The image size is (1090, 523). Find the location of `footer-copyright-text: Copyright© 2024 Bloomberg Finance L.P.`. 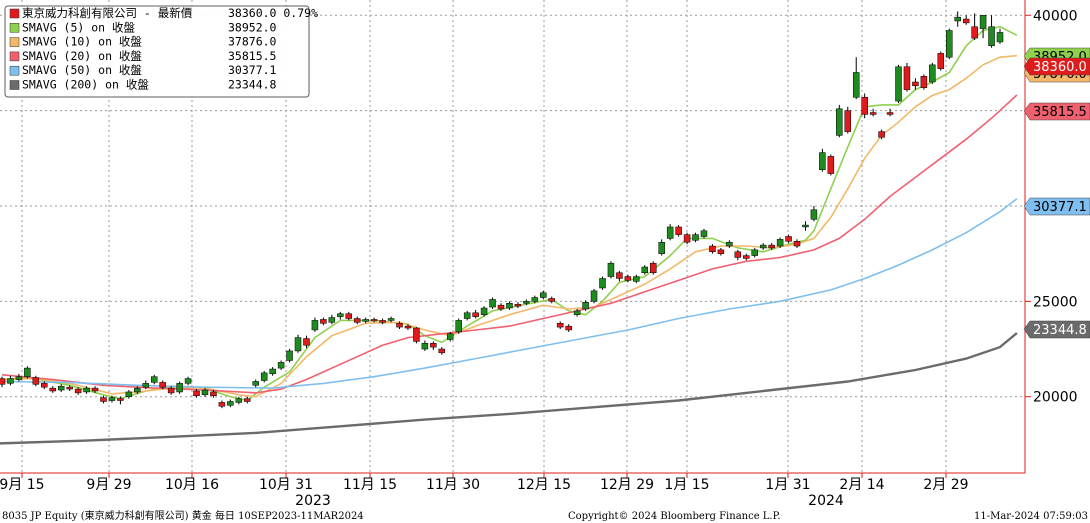

footer-copyright-text: Copyright© 2024 Bloomberg Finance L.P. is located at coordinates (674, 516).